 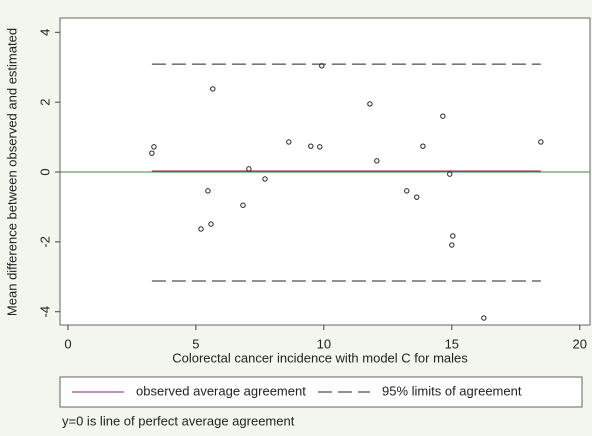 What do you see at coordinates (44, 171) in the screenshot?
I see `y-tick-label: 0` at bounding box center [44, 171].